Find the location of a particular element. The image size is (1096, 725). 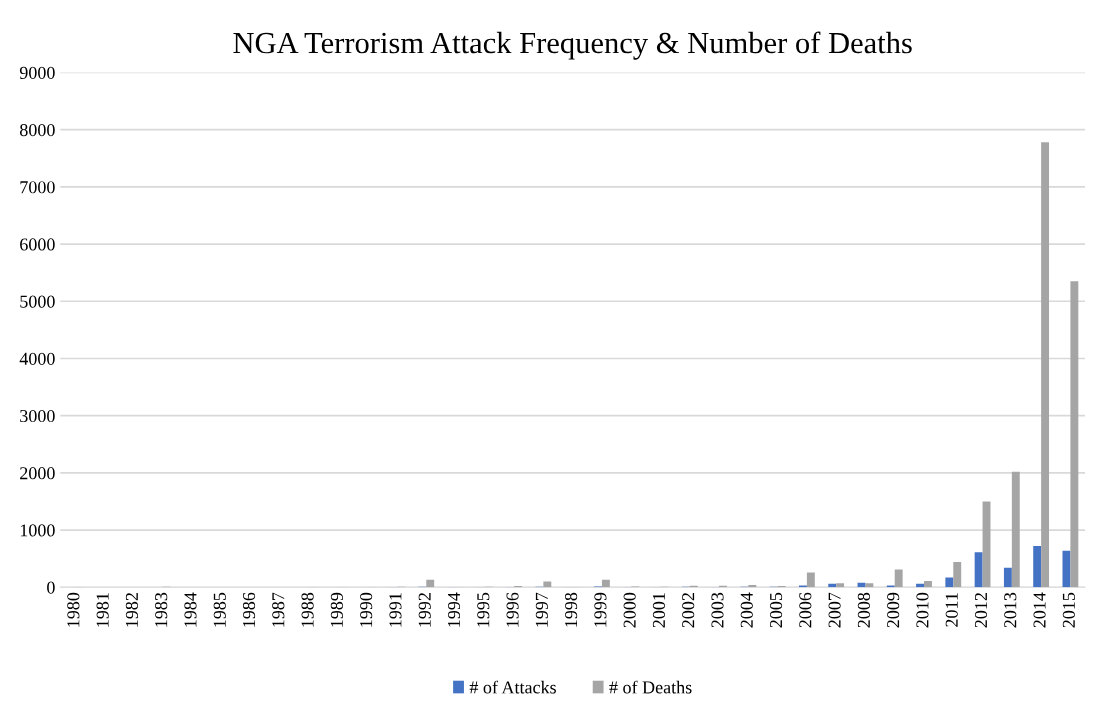

x-tick-label: 1999 is located at coordinates (600, 609).